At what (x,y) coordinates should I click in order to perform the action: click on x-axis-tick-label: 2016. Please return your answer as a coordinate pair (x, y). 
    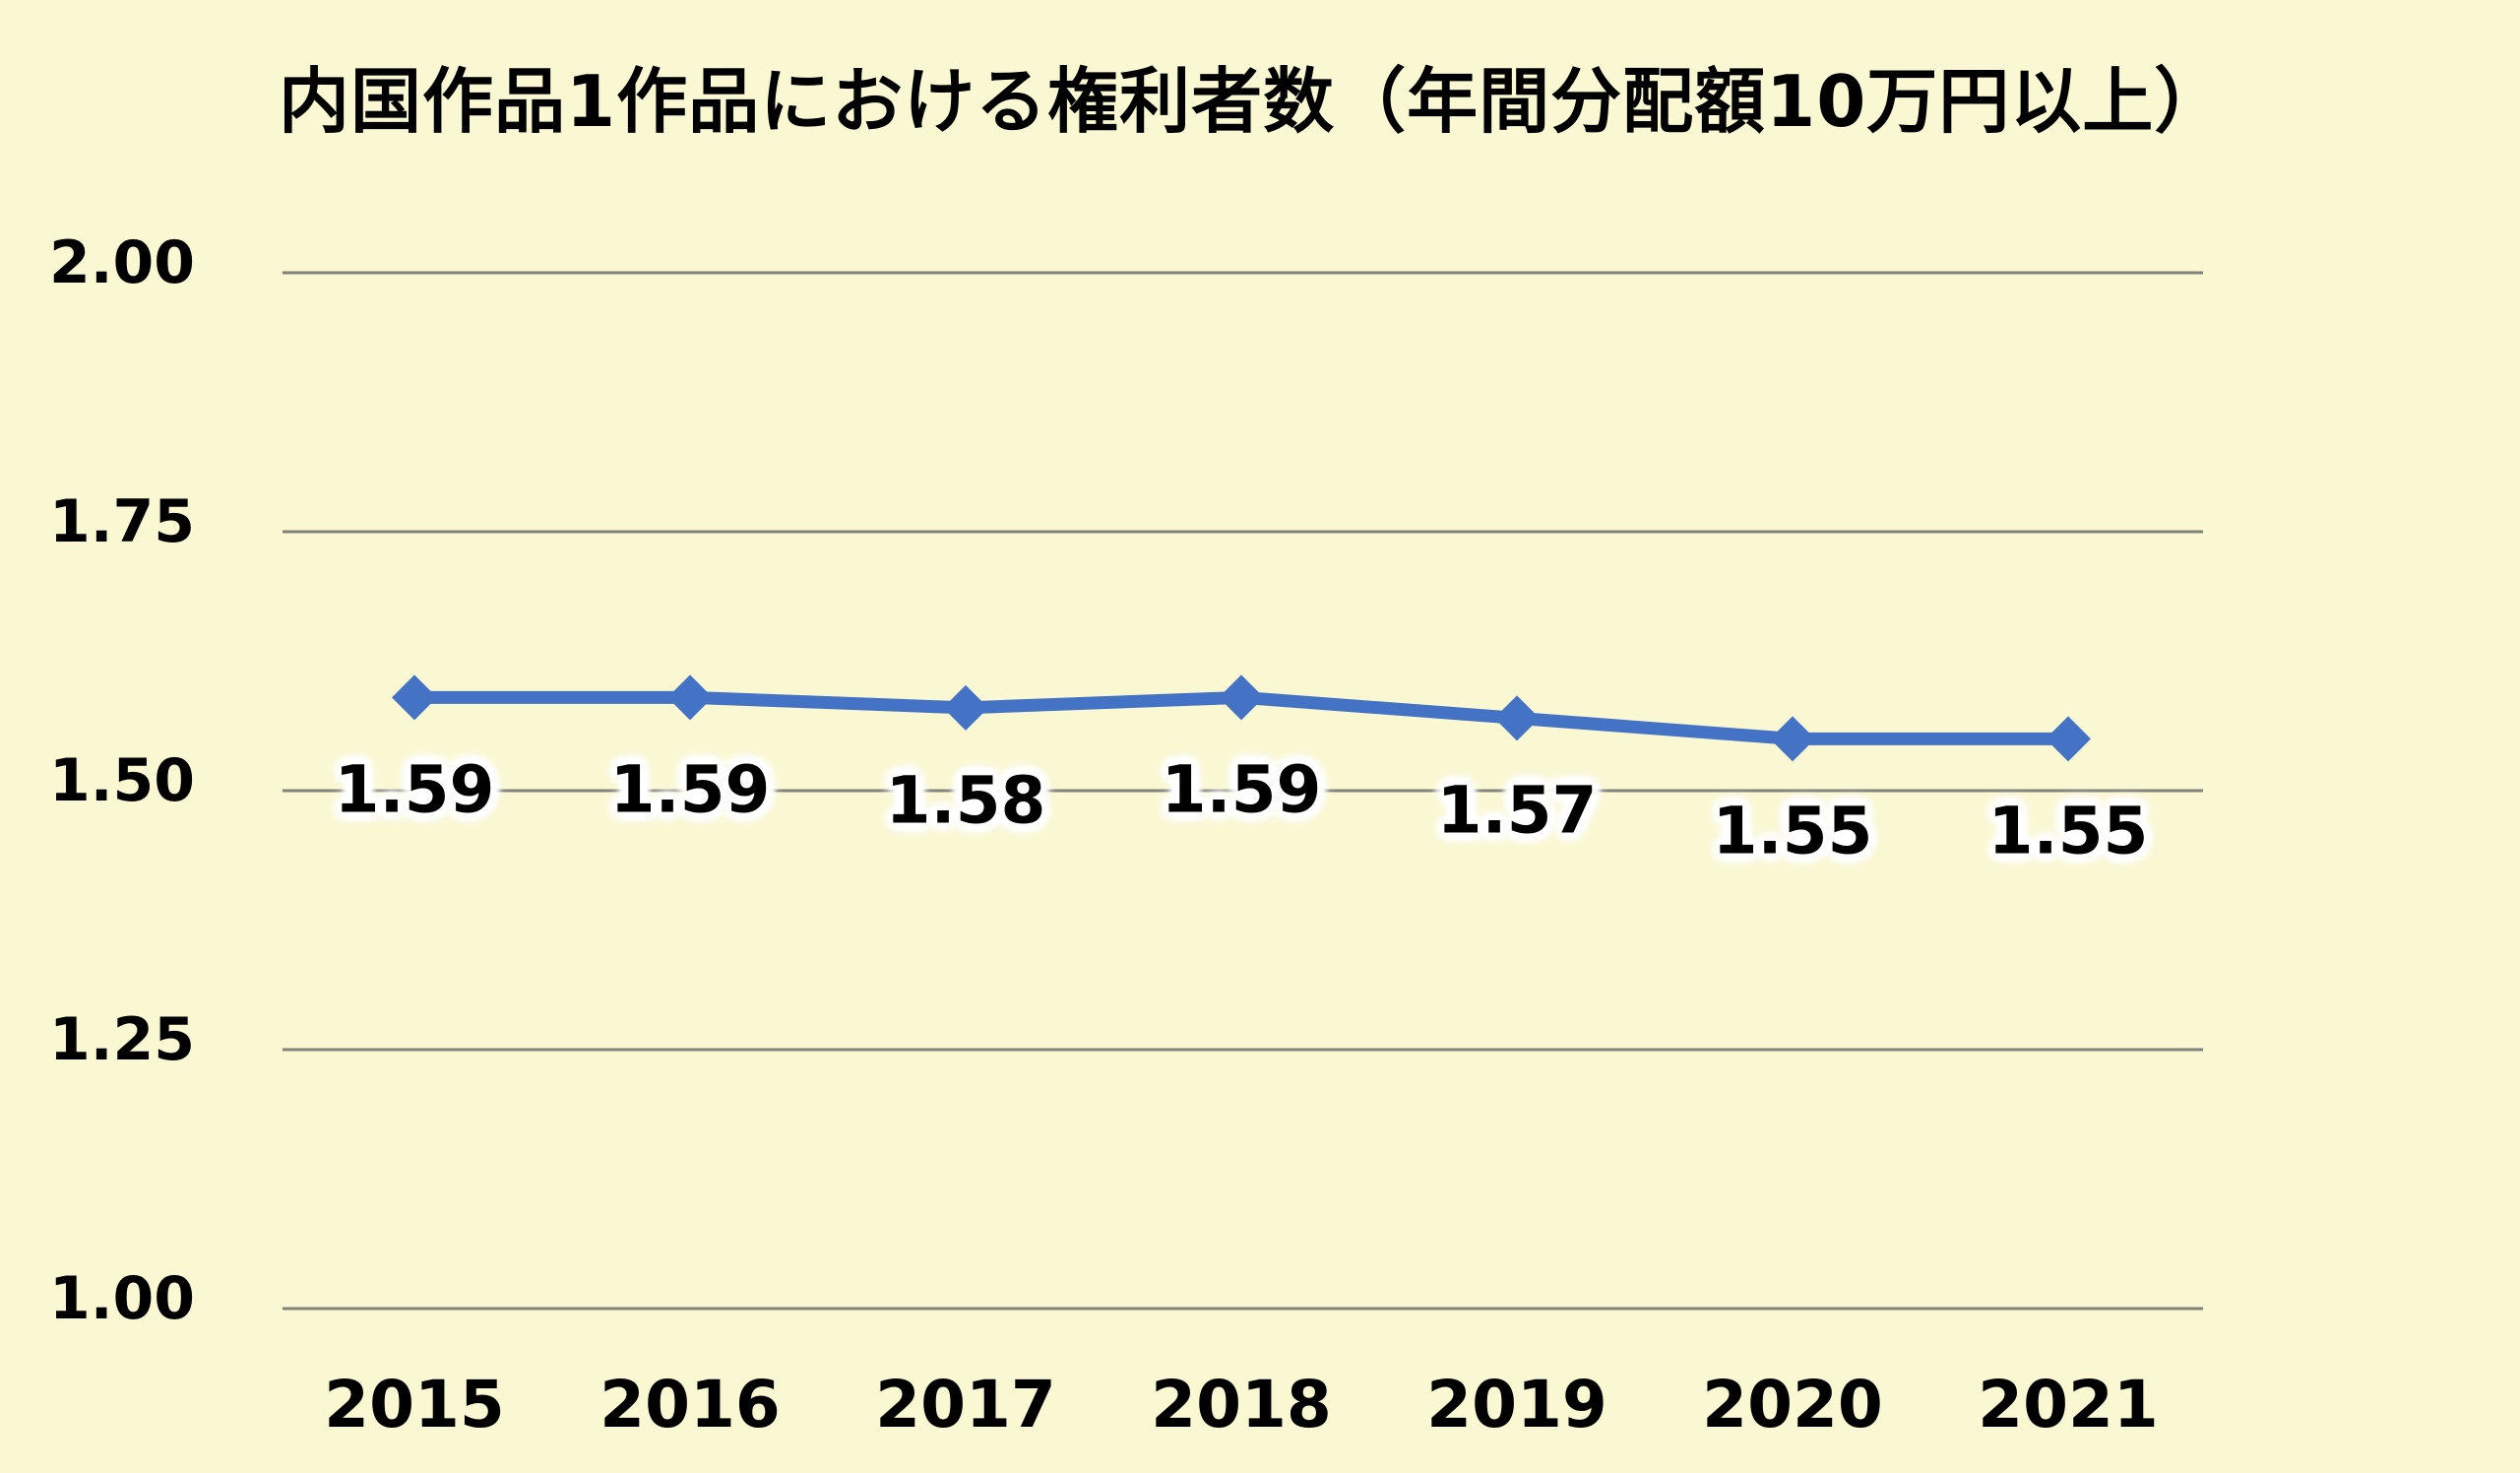
    Looking at the image, I should click on (690, 1404).